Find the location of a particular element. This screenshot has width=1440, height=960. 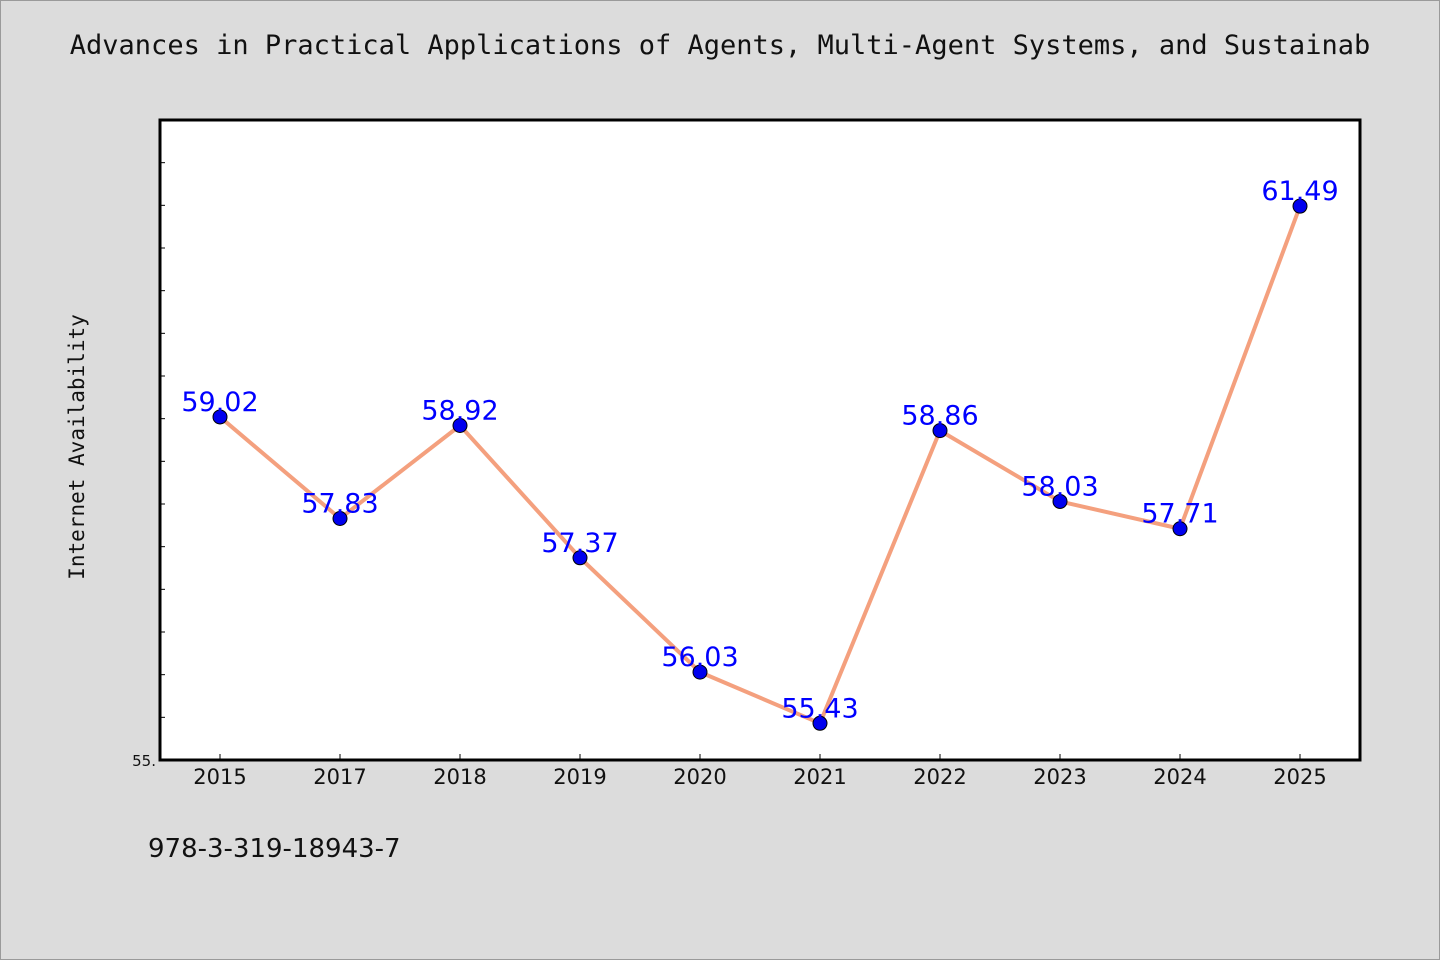

data-label: 61.49 is located at coordinates (1299, 191).